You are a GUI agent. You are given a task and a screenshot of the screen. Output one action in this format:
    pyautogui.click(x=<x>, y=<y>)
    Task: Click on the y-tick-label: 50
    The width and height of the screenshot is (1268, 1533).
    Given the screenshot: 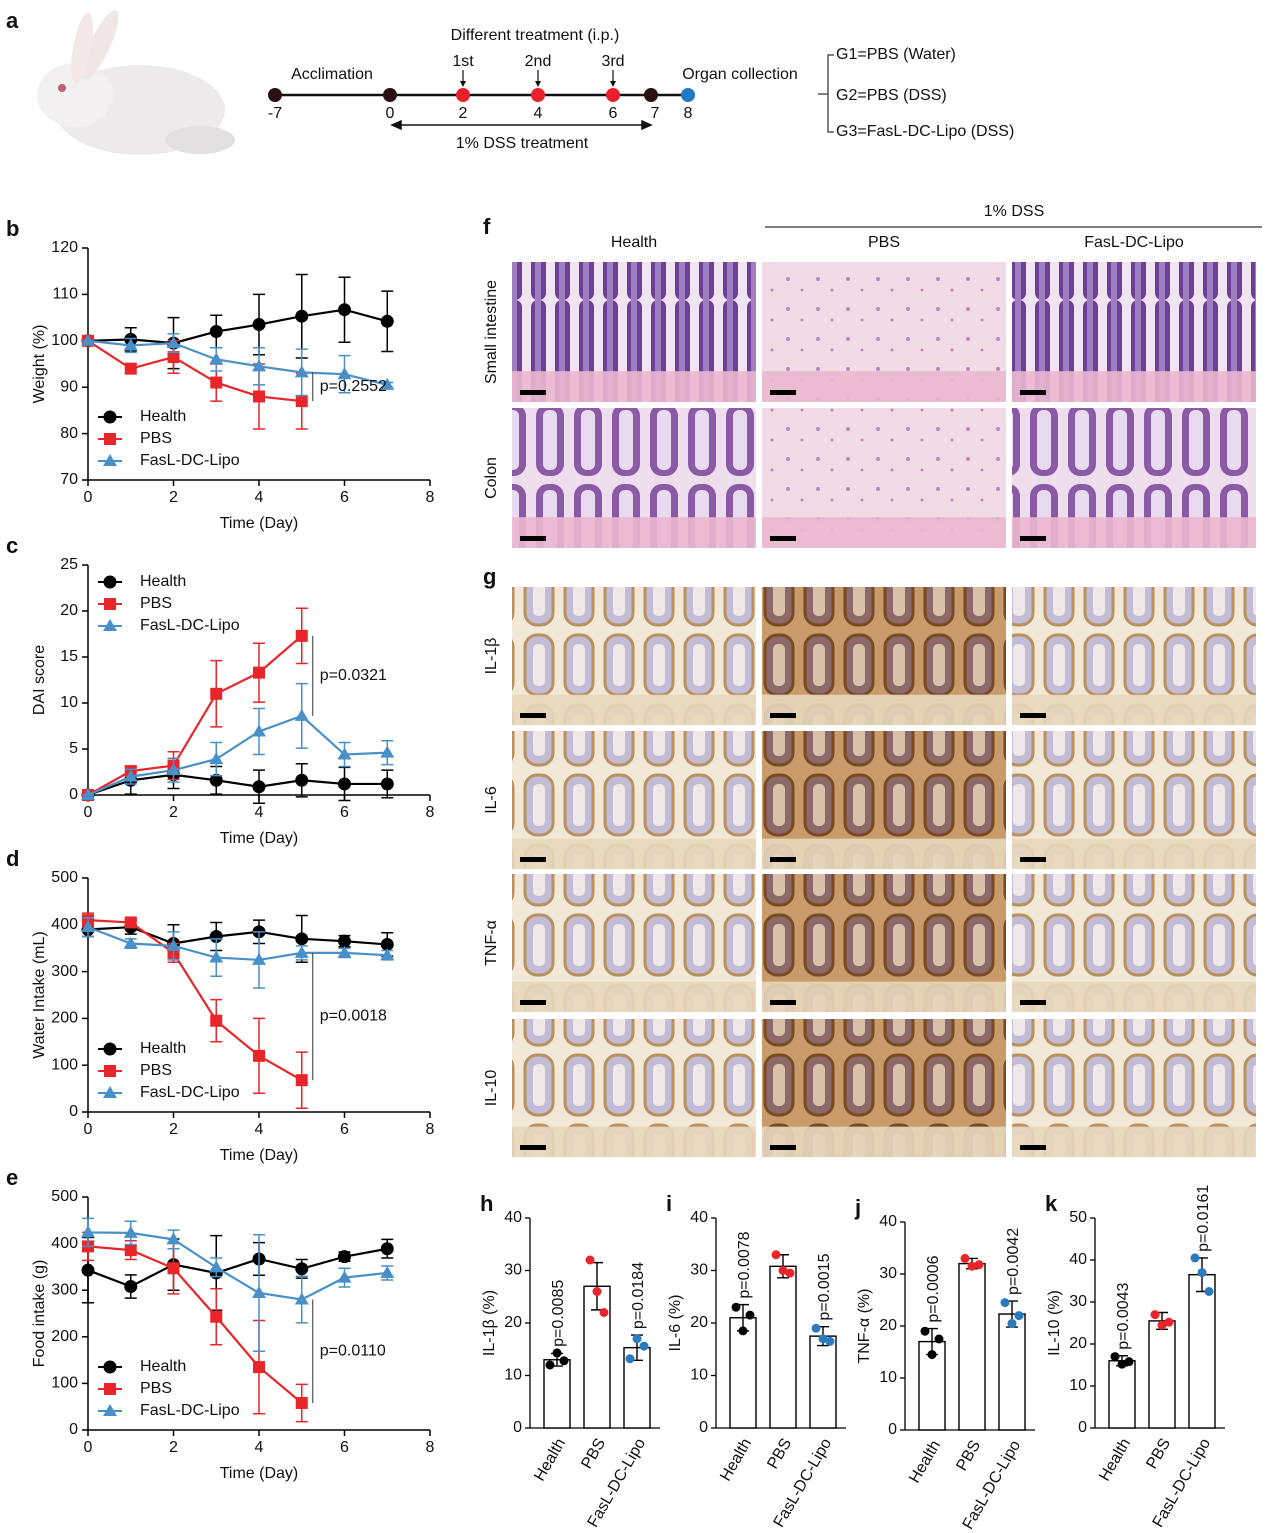 What is the action you would take?
    pyautogui.click(x=1078, y=1217)
    